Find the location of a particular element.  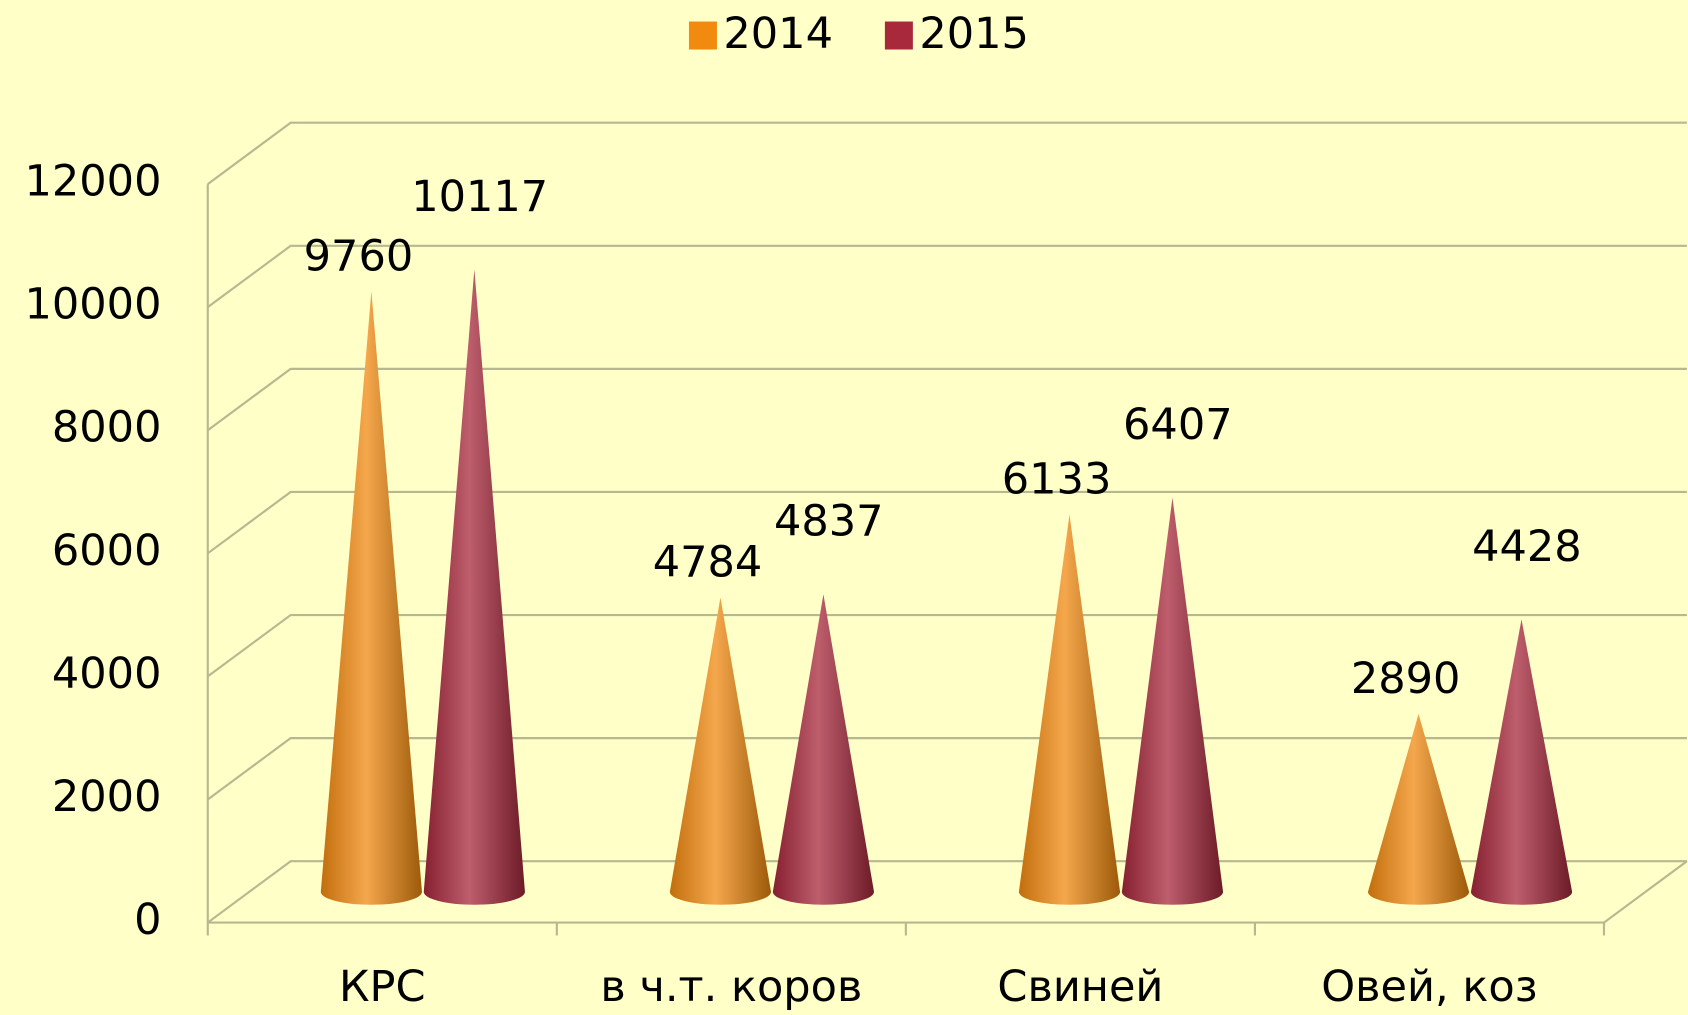

value-label: 6407 is located at coordinates (1178, 425).